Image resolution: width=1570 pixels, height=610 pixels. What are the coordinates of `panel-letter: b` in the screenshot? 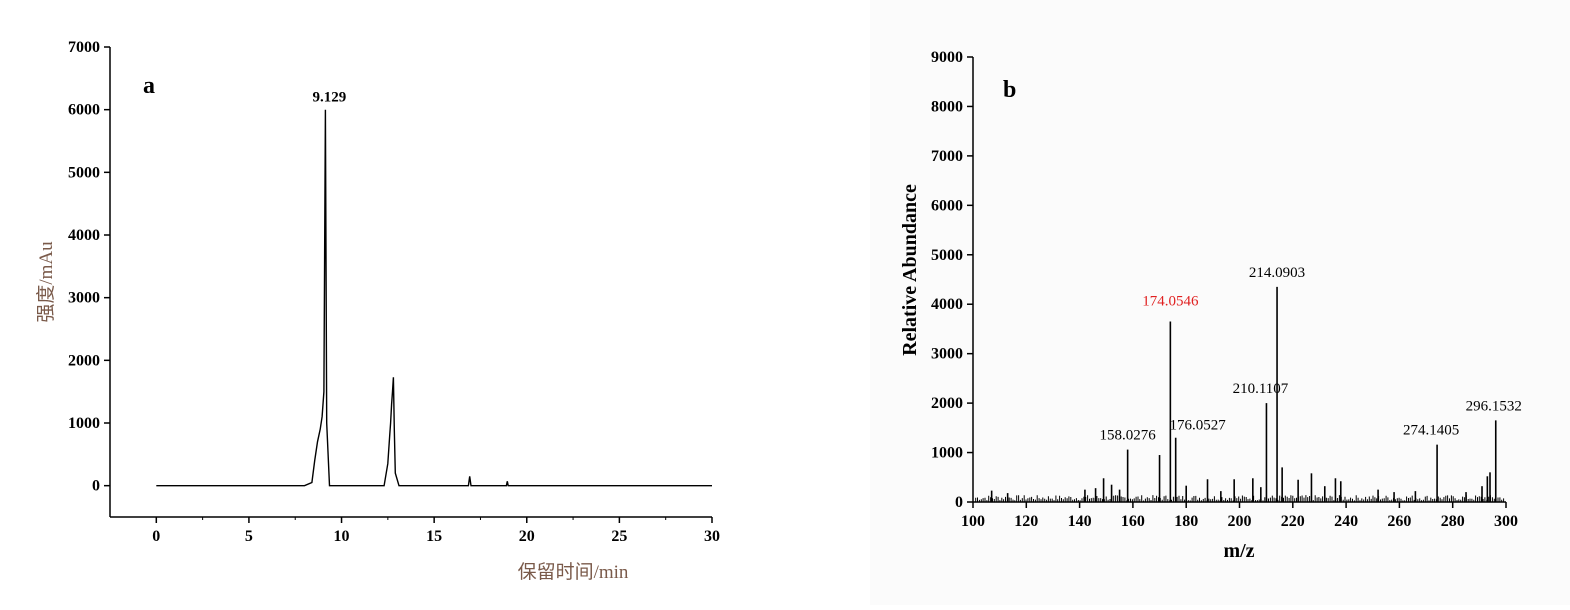 It's located at (1009, 90).